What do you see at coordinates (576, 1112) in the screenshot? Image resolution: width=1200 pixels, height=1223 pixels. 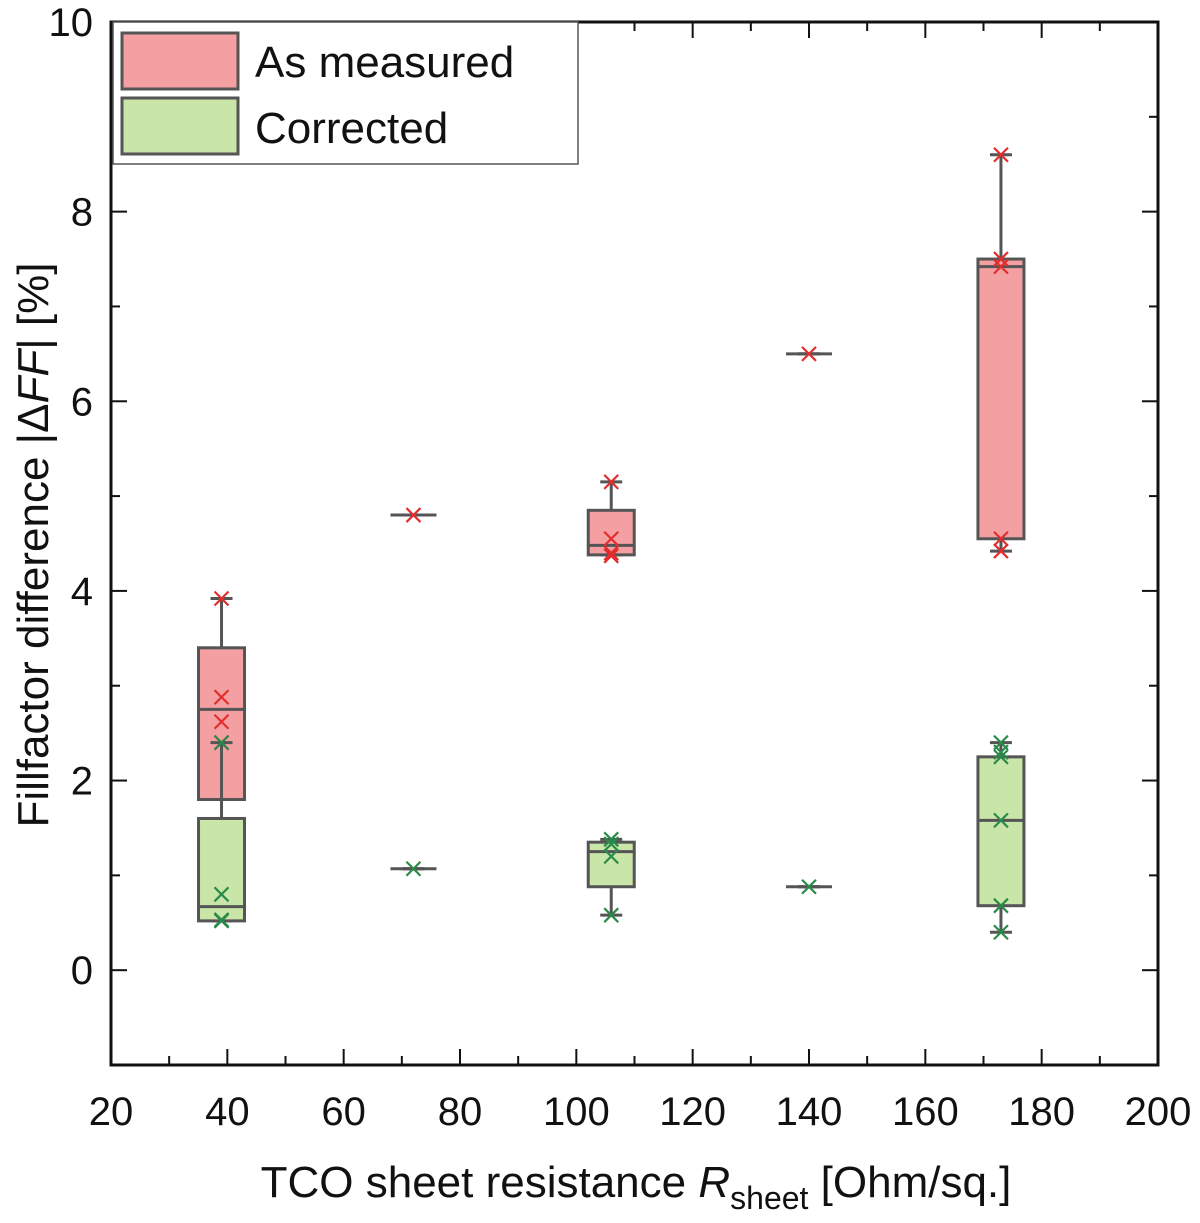 I see `x-tick-label: 100` at bounding box center [576, 1112].